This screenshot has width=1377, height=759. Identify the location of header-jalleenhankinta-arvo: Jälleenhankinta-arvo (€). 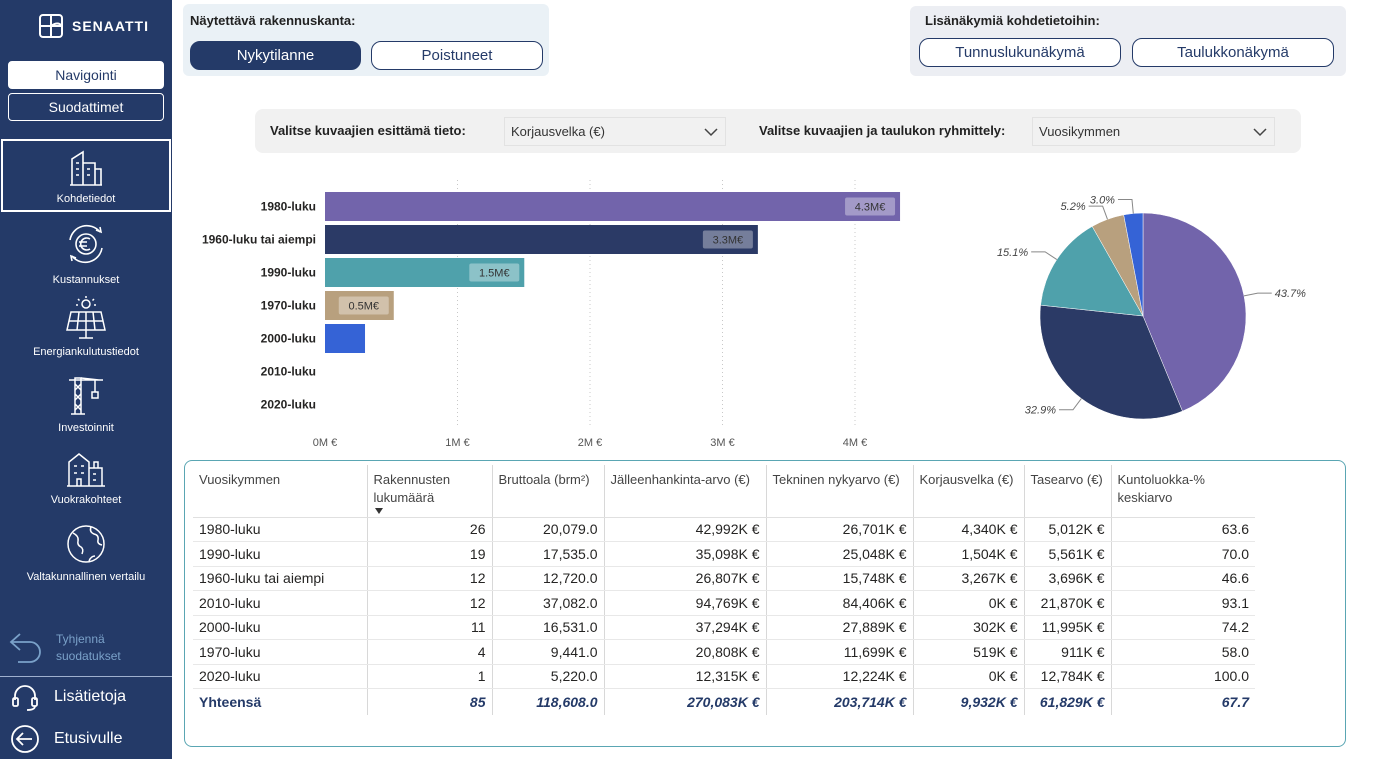
(685, 491).